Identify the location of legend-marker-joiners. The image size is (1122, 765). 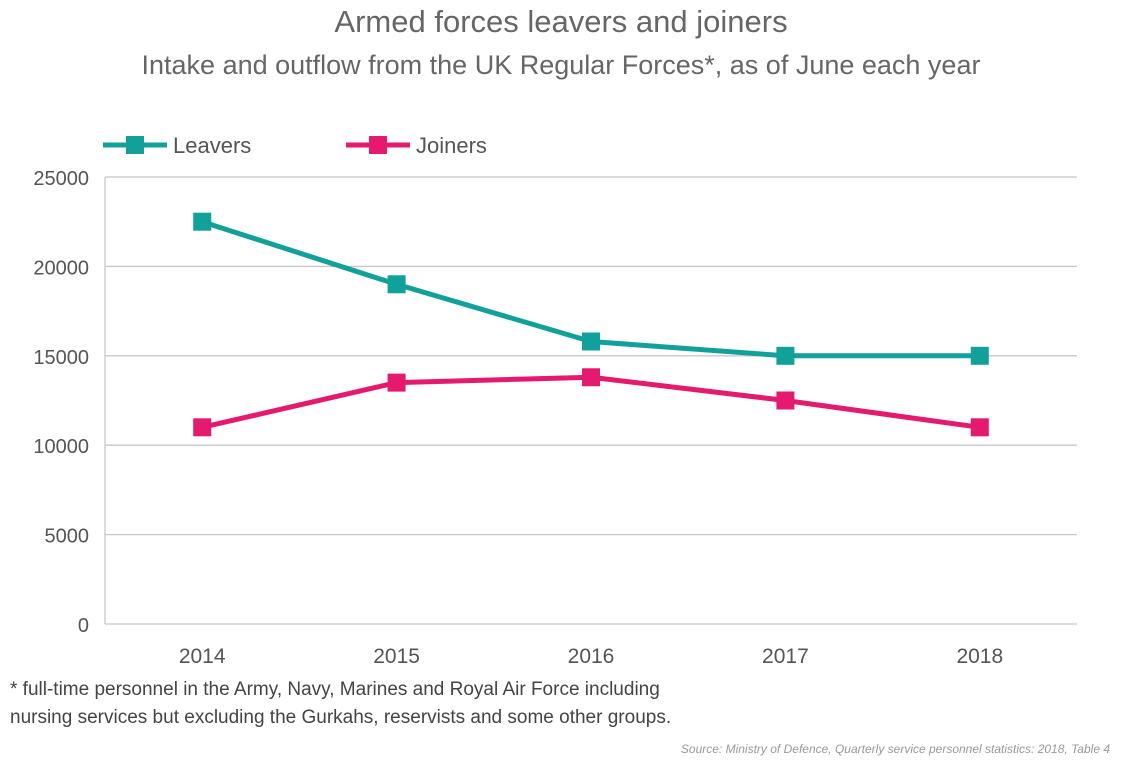
(378, 145).